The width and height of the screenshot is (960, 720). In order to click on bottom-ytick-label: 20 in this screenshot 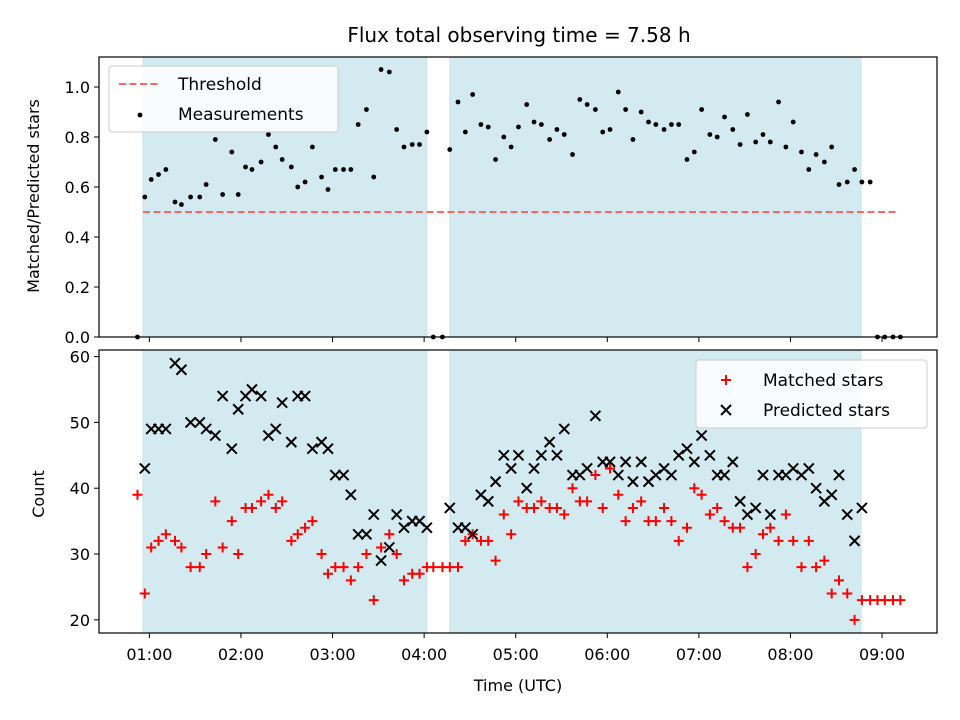, I will do `click(80, 620)`.